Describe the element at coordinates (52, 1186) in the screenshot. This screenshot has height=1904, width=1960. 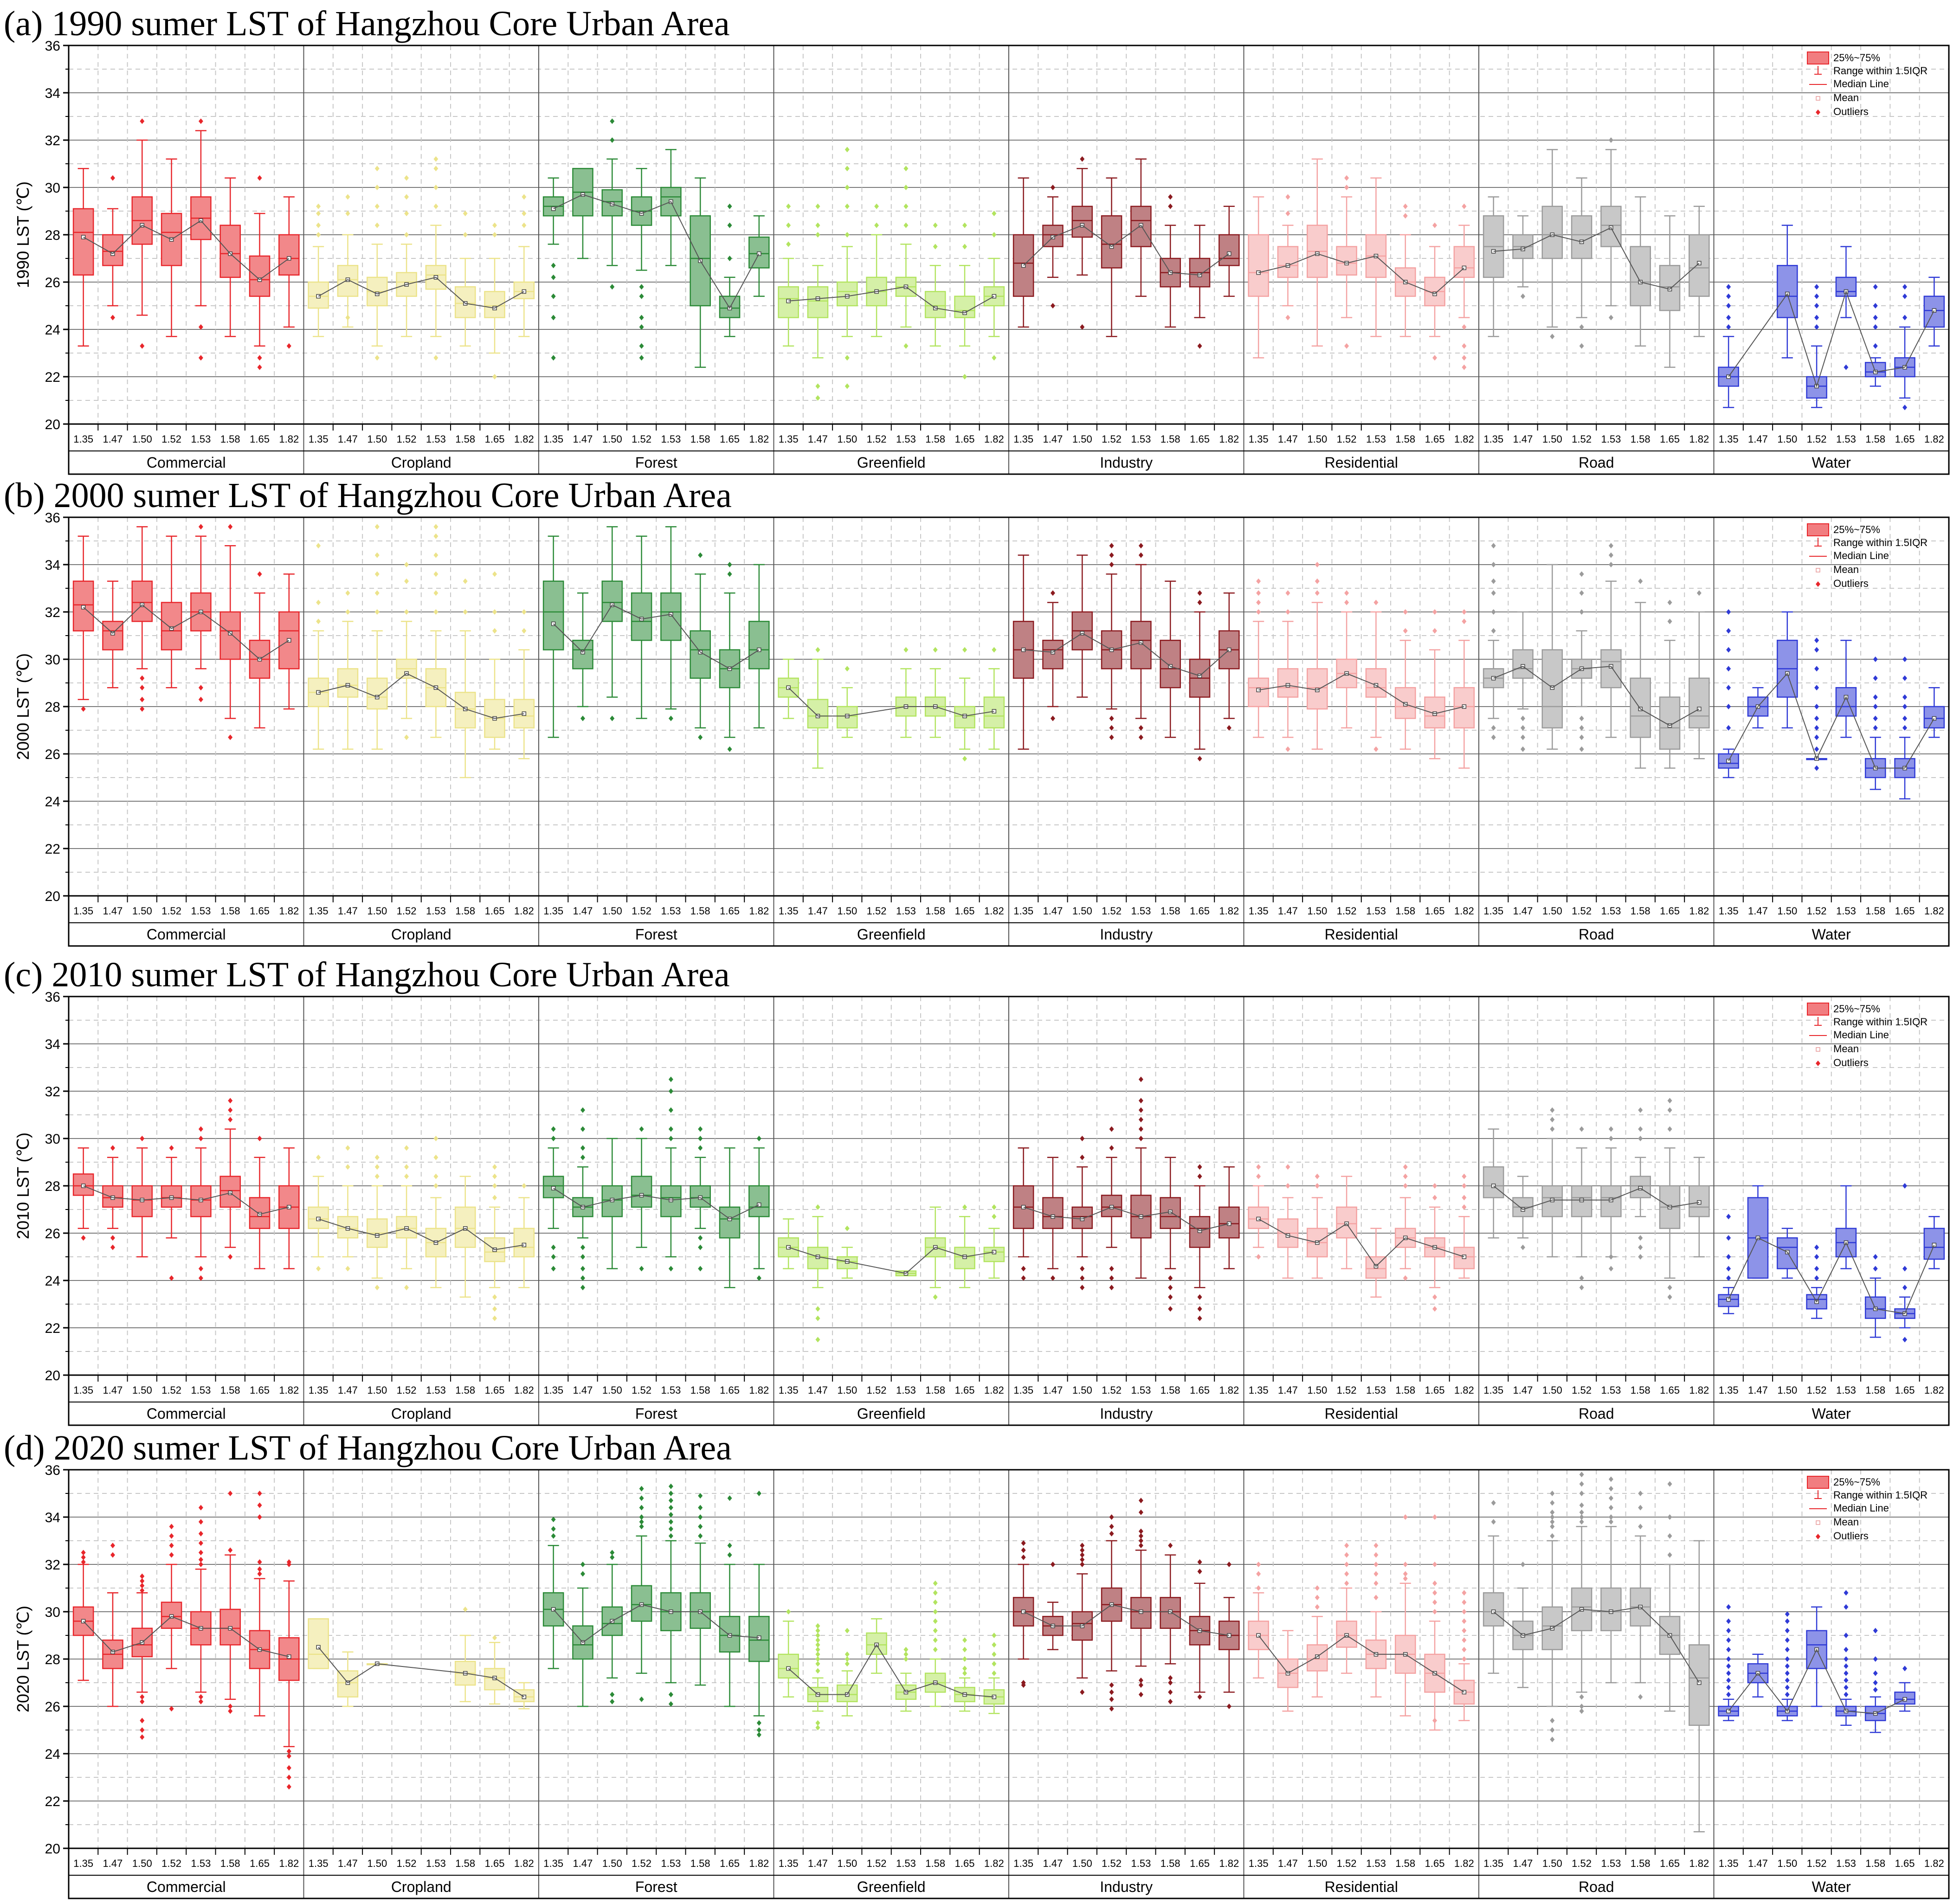
I see `y-tick-label: 28` at that location.